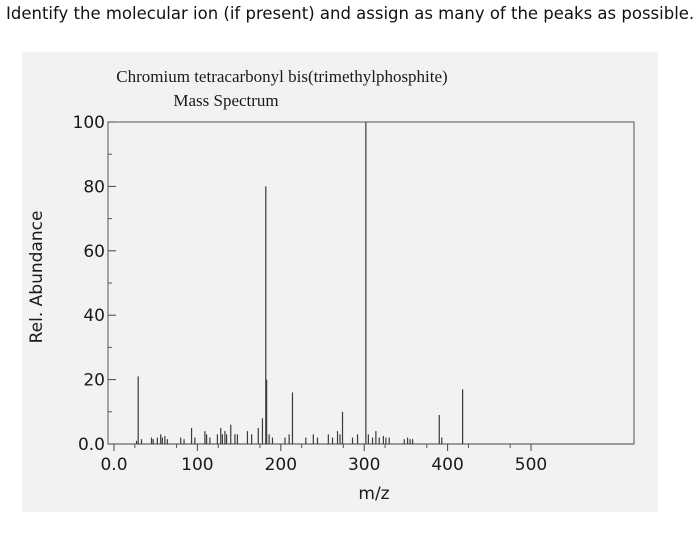 Image resolution: width=693 pixels, height=552 pixels. I want to click on x-tick-label: 100, so click(197, 465).